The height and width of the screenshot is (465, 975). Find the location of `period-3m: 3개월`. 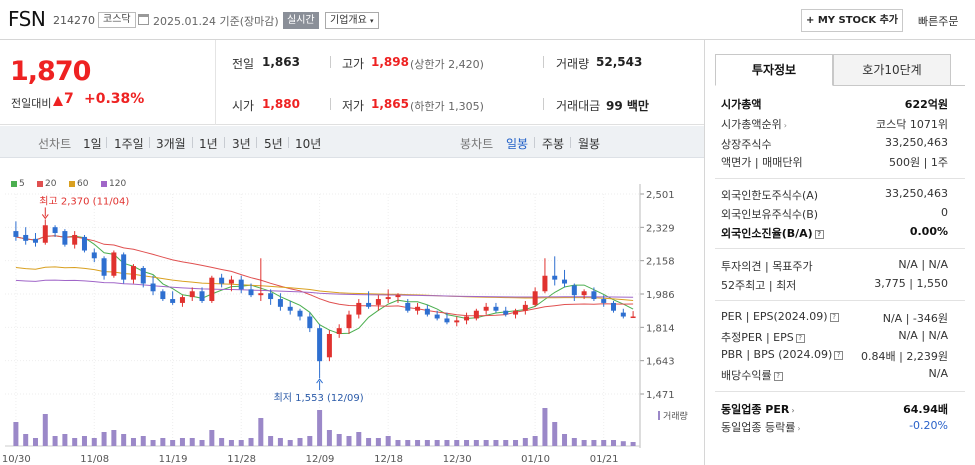

period-3m: 3개월 is located at coordinates (171, 144).